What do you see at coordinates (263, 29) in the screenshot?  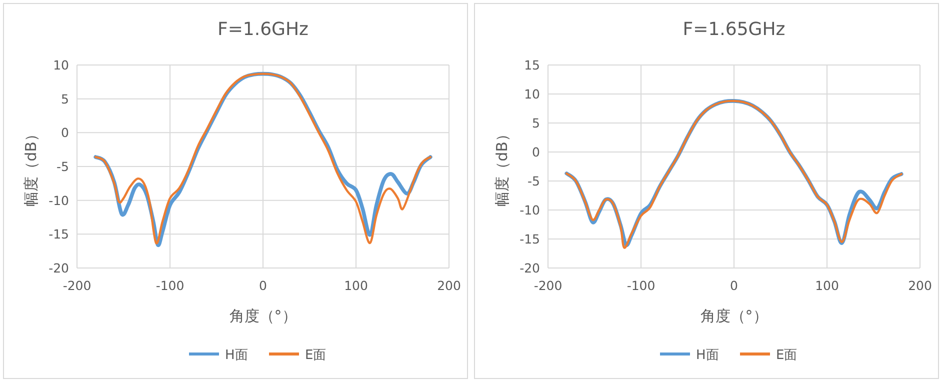 I see `title: F=1.6GHz` at bounding box center [263, 29].